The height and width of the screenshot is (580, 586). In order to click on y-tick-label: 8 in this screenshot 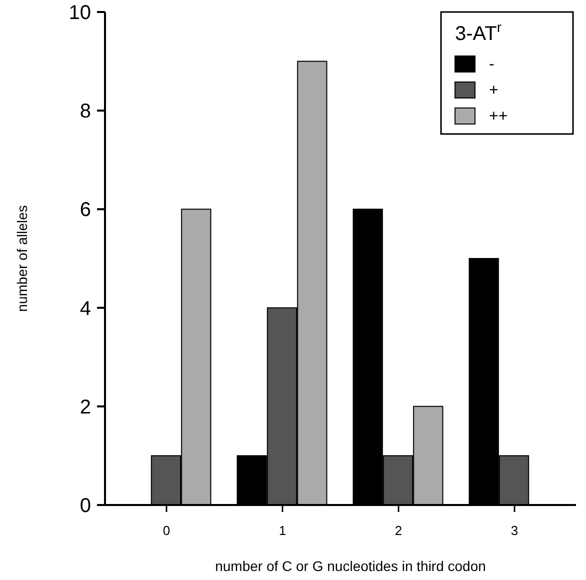, I will do `click(85, 111)`.